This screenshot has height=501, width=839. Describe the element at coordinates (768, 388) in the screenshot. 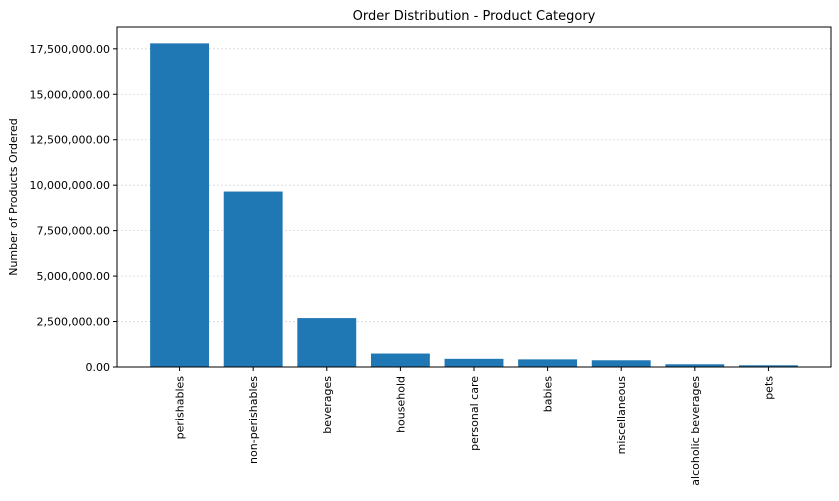

I see `x-tick-label: pets` at that location.